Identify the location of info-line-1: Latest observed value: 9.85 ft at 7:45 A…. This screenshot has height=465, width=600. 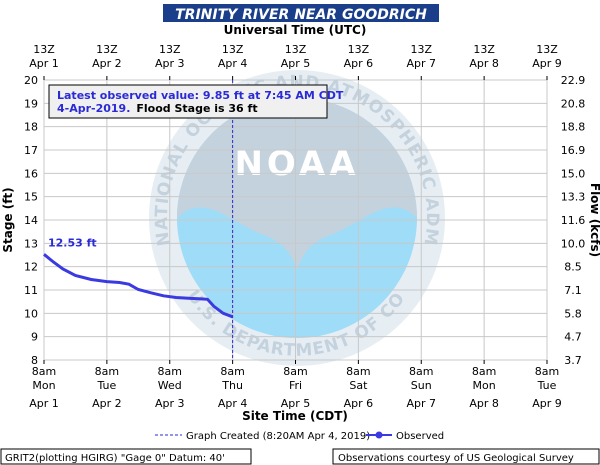
(200, 95).